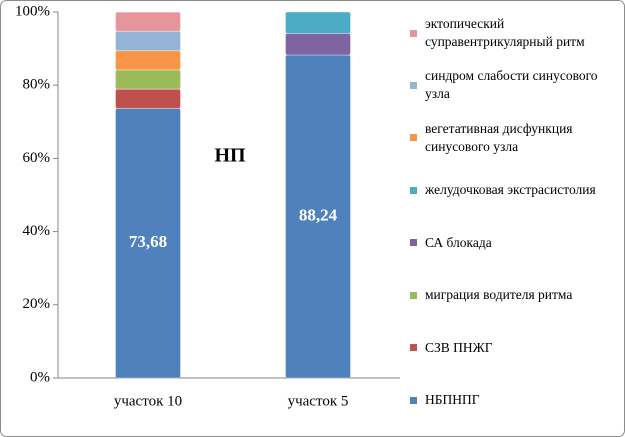 This screenshot has width=625, height=437. I want to click on legend-label: НБПНПГ, so click(452, 399).